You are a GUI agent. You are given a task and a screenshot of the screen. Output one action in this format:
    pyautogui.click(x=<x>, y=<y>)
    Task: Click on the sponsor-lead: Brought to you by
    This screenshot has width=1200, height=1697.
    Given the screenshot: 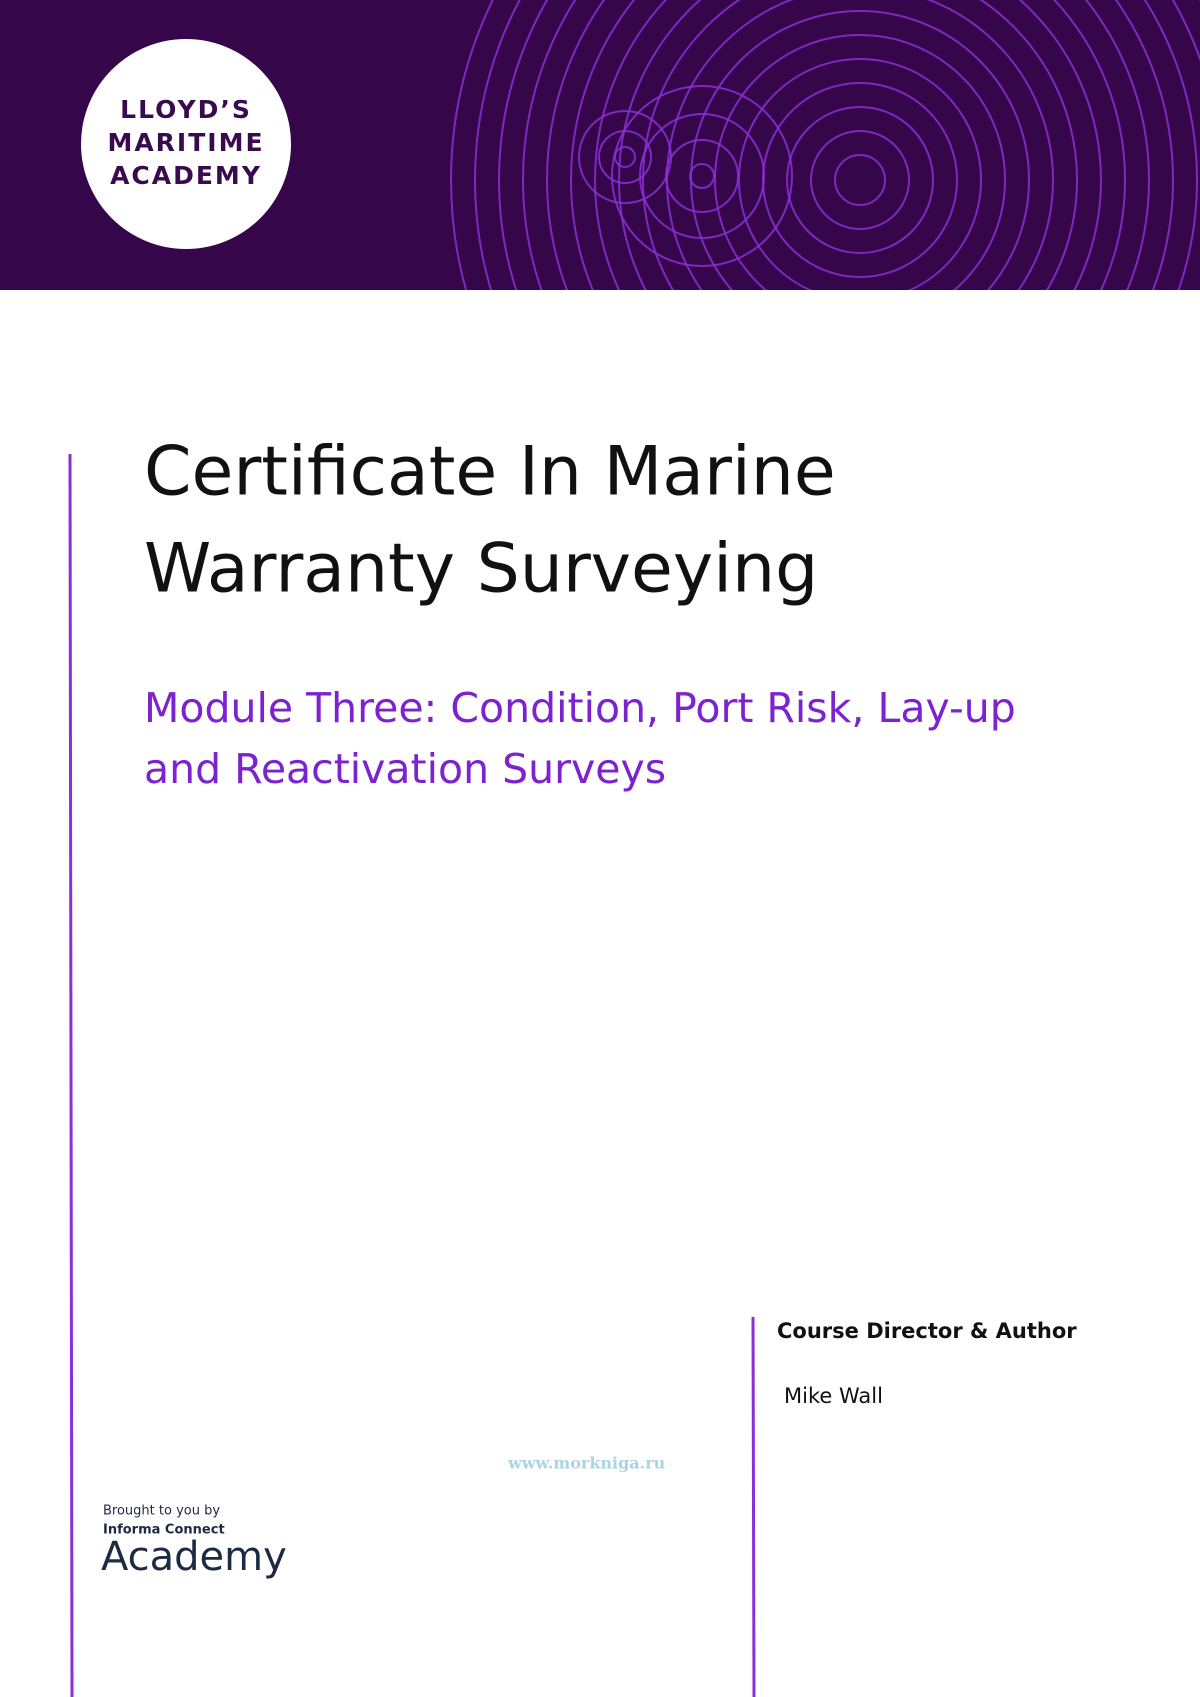 What is the action you would take?
    pyautogui.click(x=161, y=1511)
    